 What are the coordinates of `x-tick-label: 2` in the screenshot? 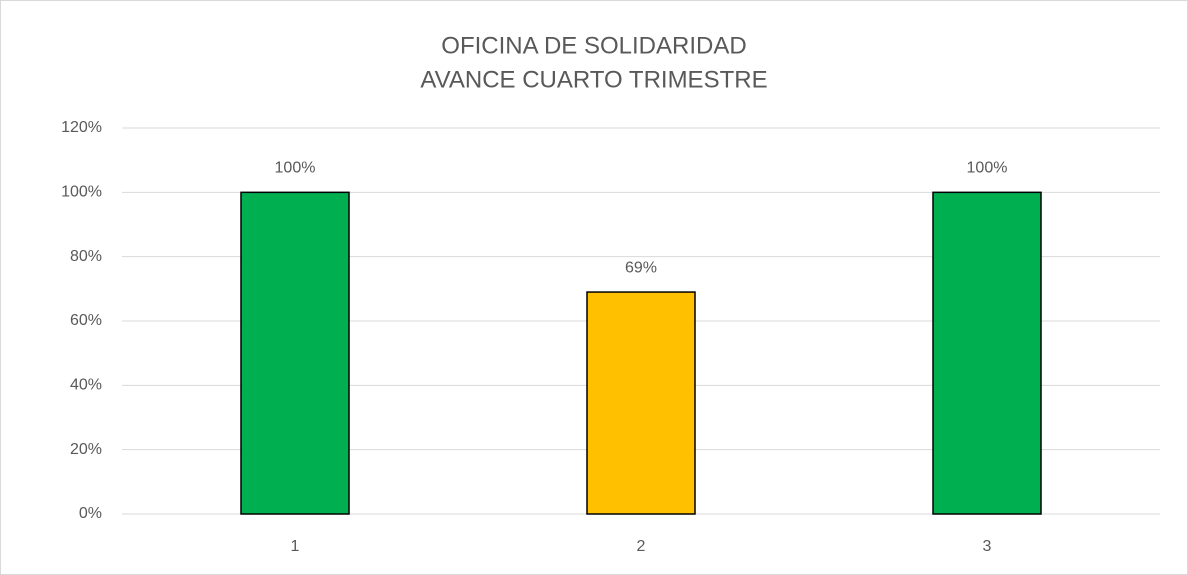 It's located at (641, 546).